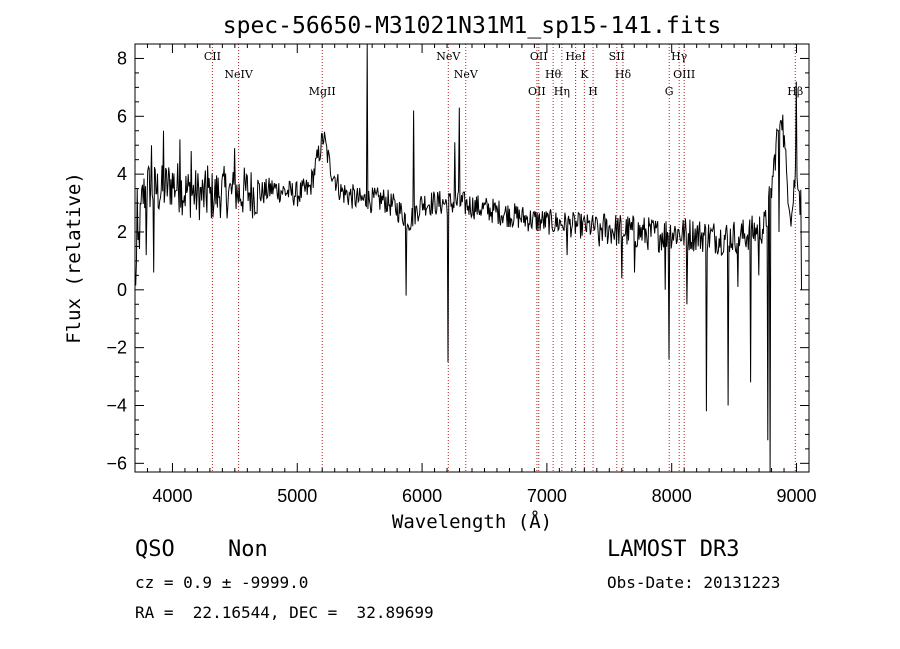 Image resolution: width=900 pixels, height=649 pixels. Describe the element at coordinates (238, 74) in the screenshot. I see `emission-line-label: NeIV` at that location.